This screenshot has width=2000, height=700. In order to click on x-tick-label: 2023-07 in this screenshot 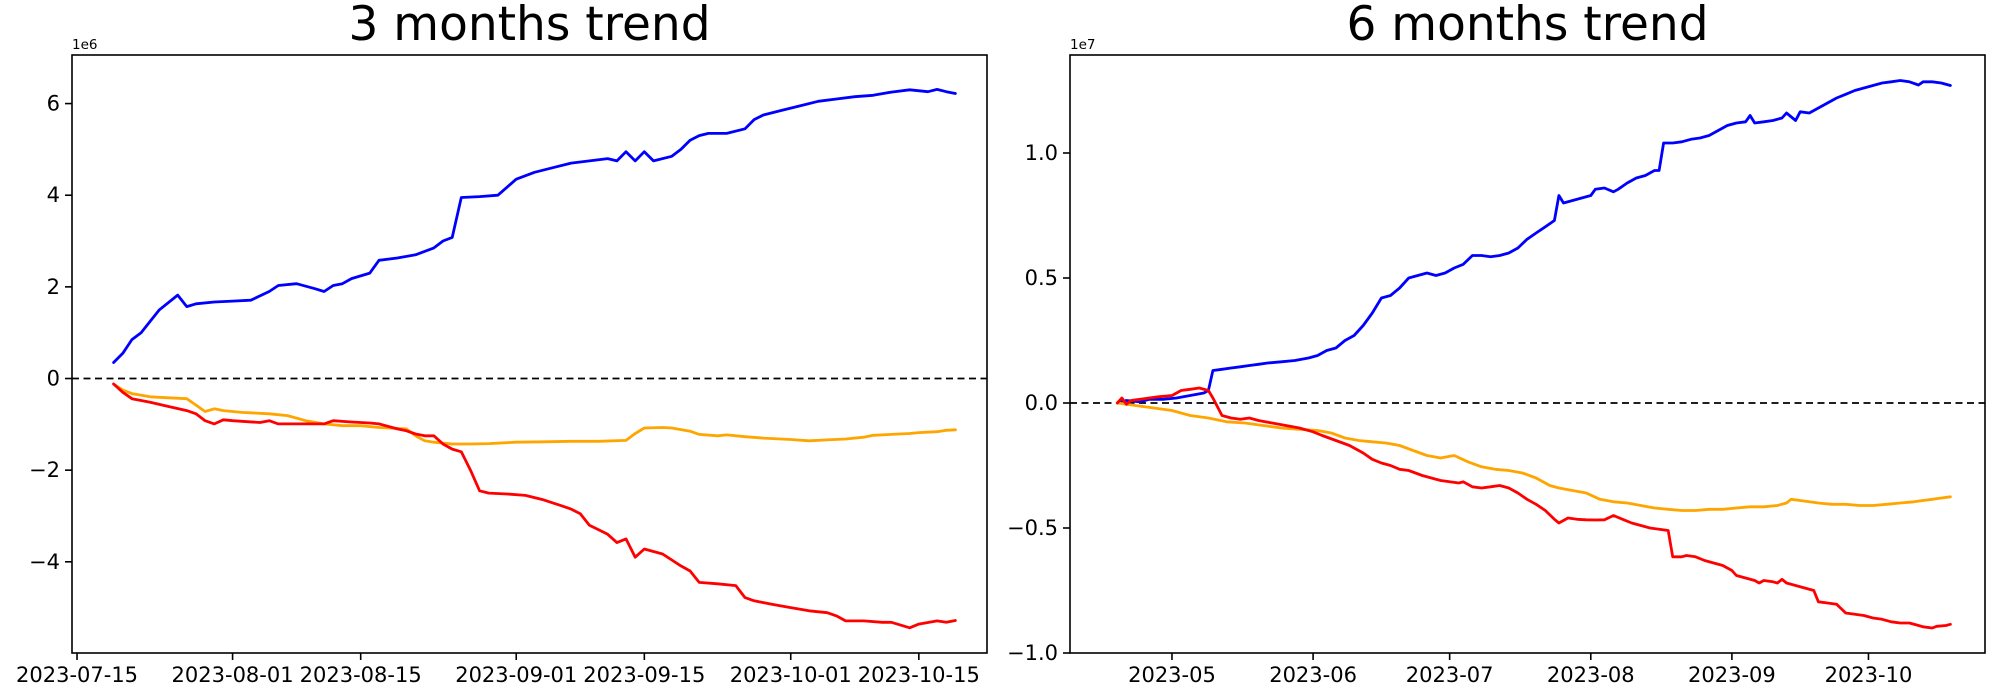, I will do `click(1450, 675)`.